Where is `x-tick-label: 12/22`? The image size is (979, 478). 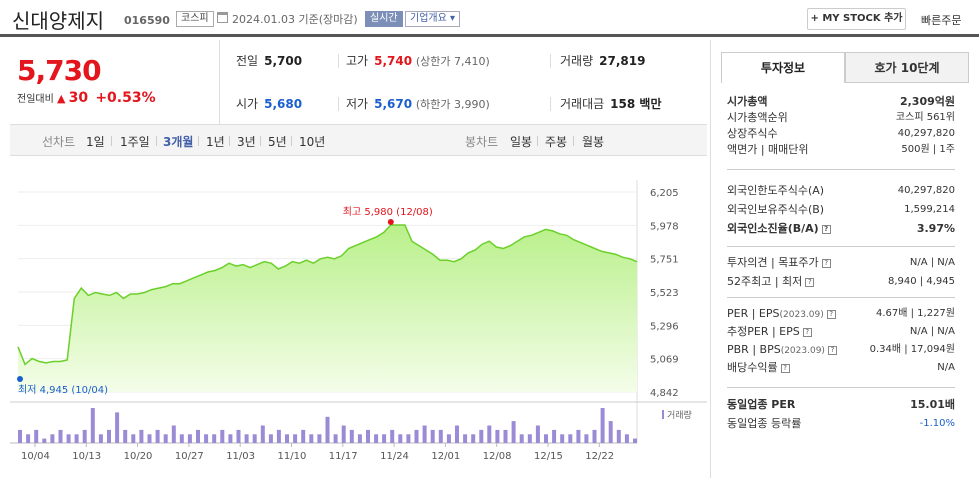 x-tick-label: 12/22 is located at coordinates (599, 456).